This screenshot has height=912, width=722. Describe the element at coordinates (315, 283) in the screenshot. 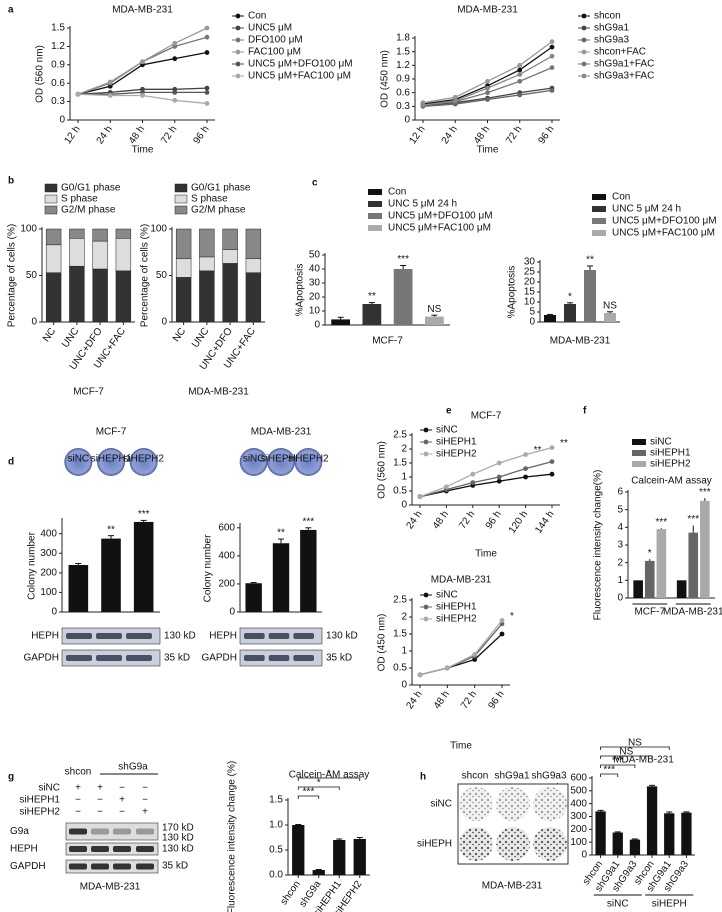

I see `y-tick-label: 30` at that location.